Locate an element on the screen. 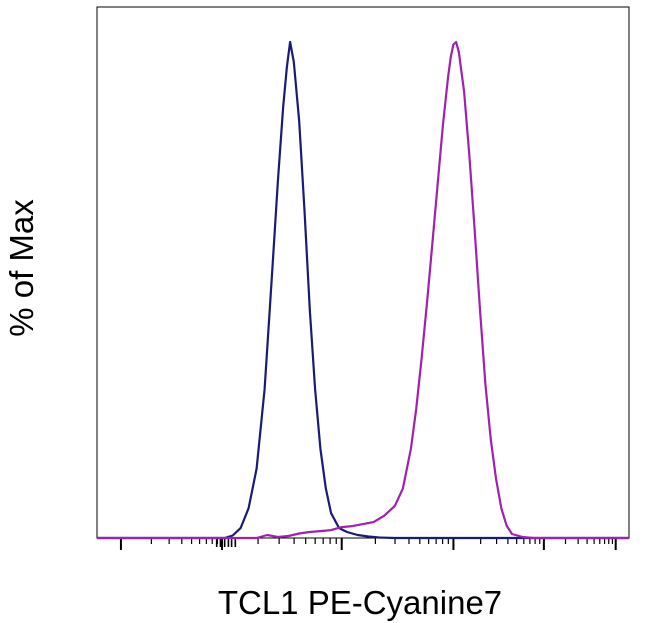  y-axis-label: % of Max is located at coordinates (21, 268).